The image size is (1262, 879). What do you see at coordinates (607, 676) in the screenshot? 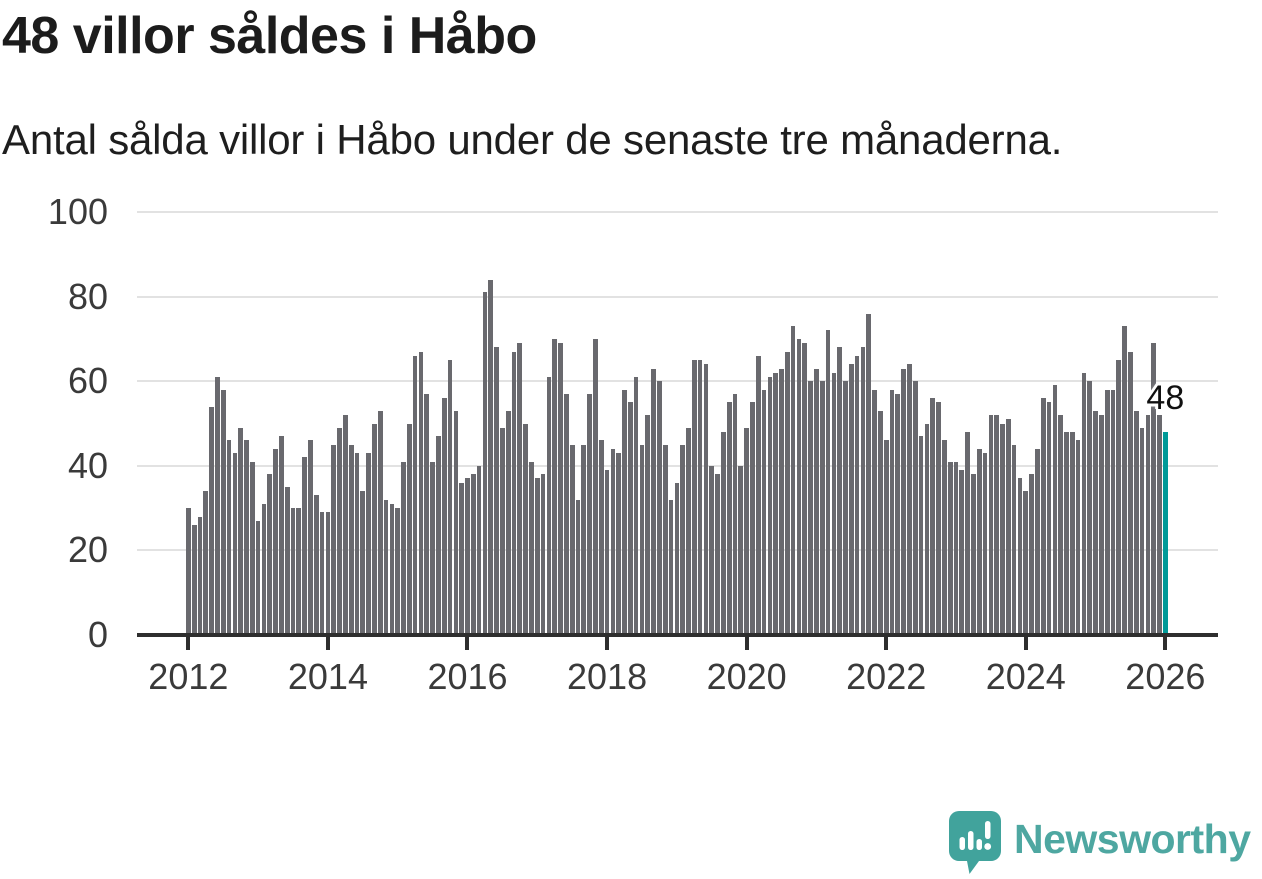
I see `x-axis-label: 2018` at bounding box center [607, 676].